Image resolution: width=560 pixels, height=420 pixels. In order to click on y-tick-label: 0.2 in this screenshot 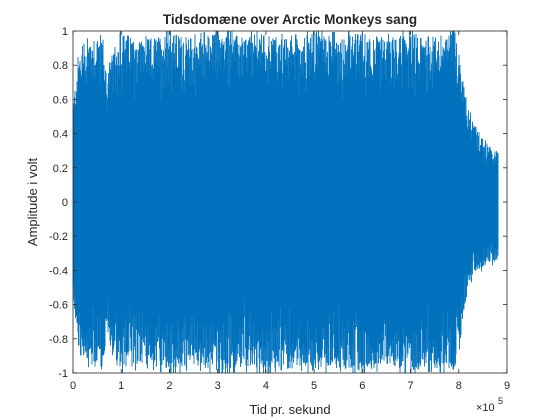, I will do `click(60, 169)`.